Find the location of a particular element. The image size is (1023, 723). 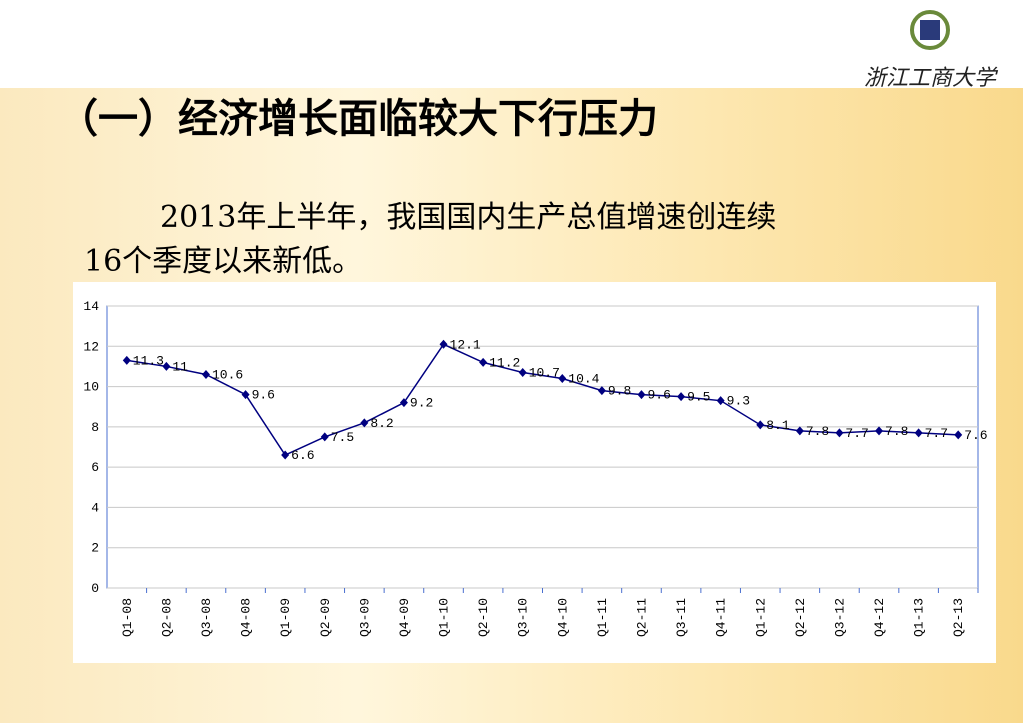

x-tick-label: Q3-09 is located at coordinates (364, 617).